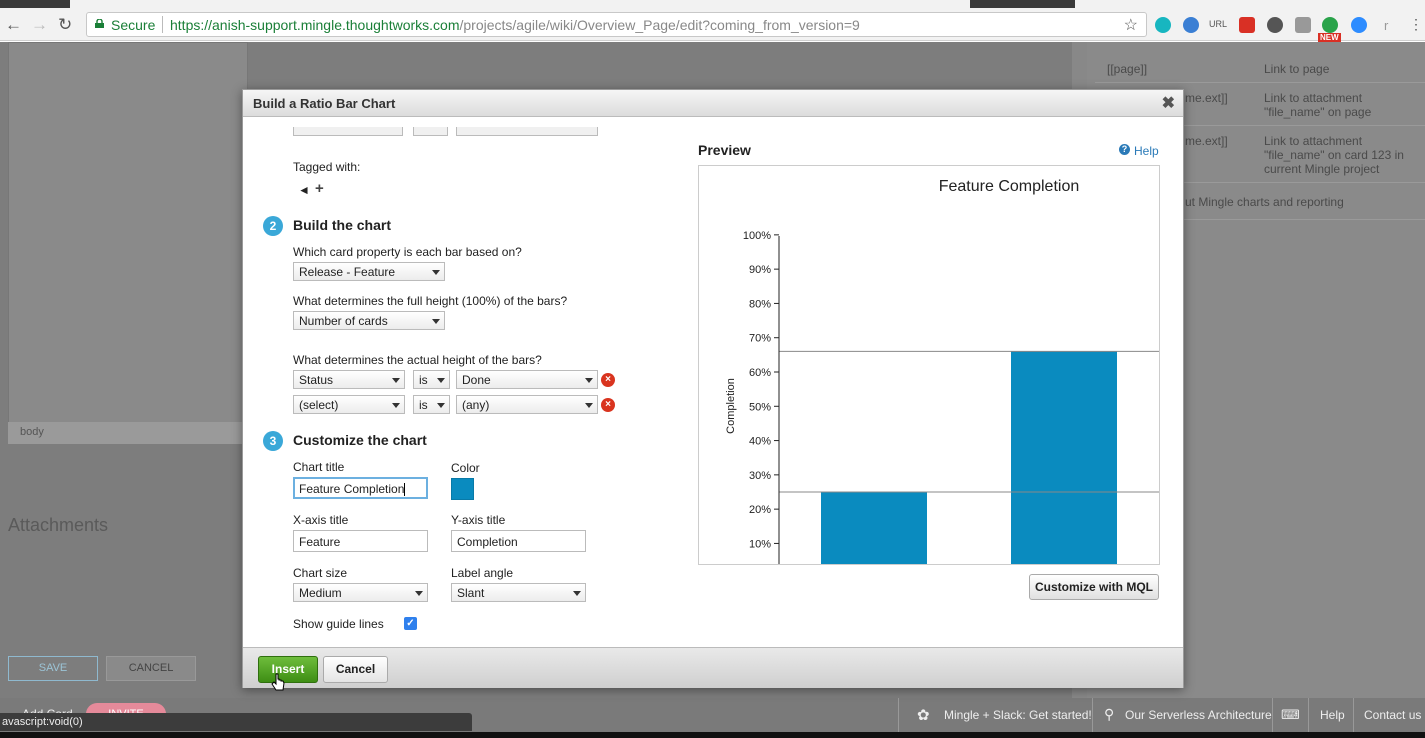 This screenshot has width=1425, height=738. What do you see at coordinates (1275, 25) in the screenshot?
I see `extension-gauge-icon` at bounding box center [1275, 25].